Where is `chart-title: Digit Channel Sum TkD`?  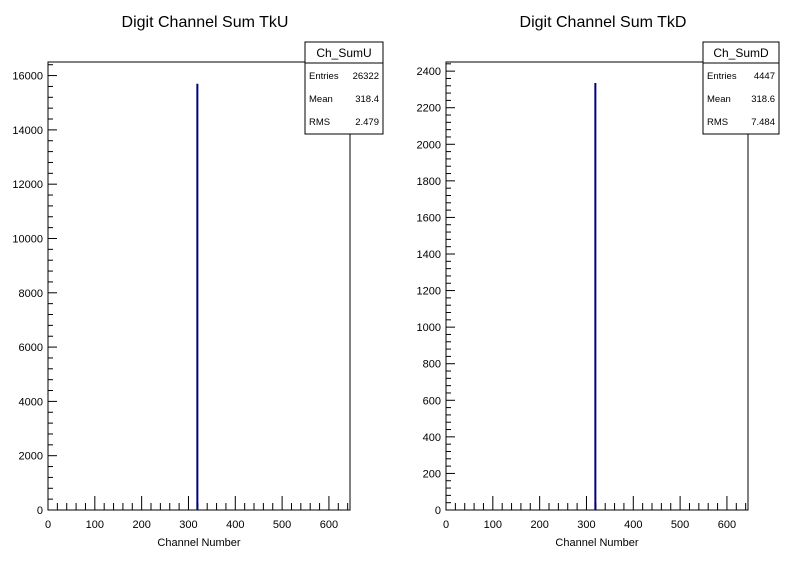 chart-title: Digit Channel Sum TkD is located at coordinates (603, 22).